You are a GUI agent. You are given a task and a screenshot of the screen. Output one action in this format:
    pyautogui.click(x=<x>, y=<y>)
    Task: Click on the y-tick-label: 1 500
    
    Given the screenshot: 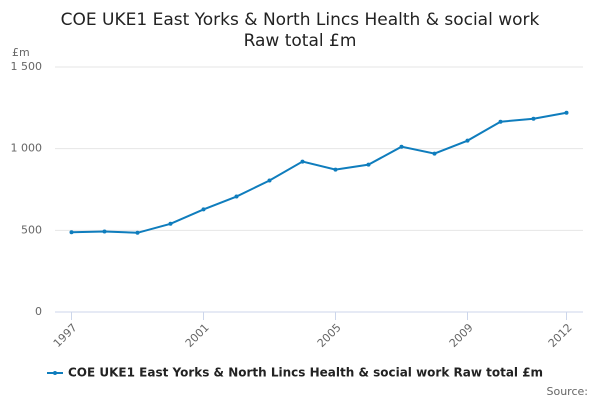 What is the action you would take?
    pyautogui.click(x=27, y=66)
    